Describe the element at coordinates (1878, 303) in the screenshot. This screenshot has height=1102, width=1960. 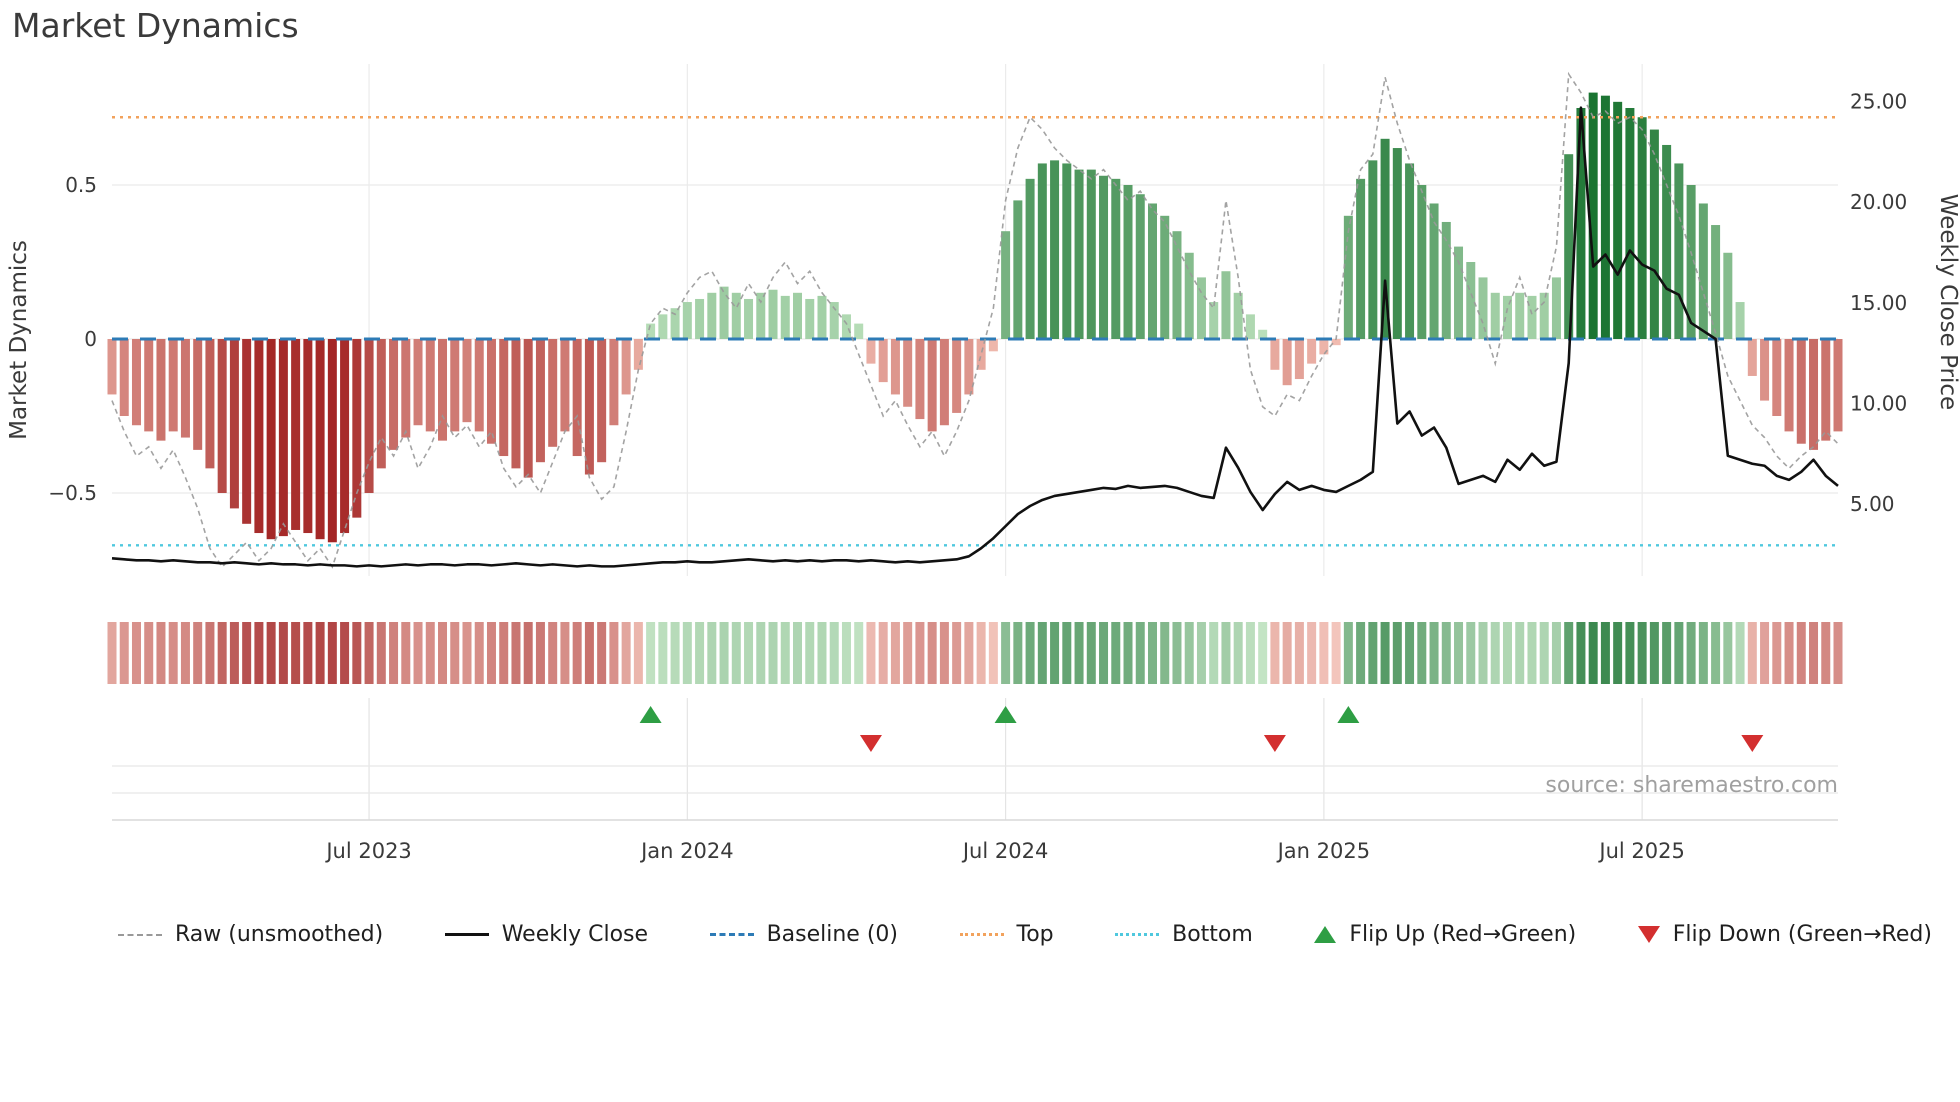
I see `right-tick-label: 15.00` at that location.